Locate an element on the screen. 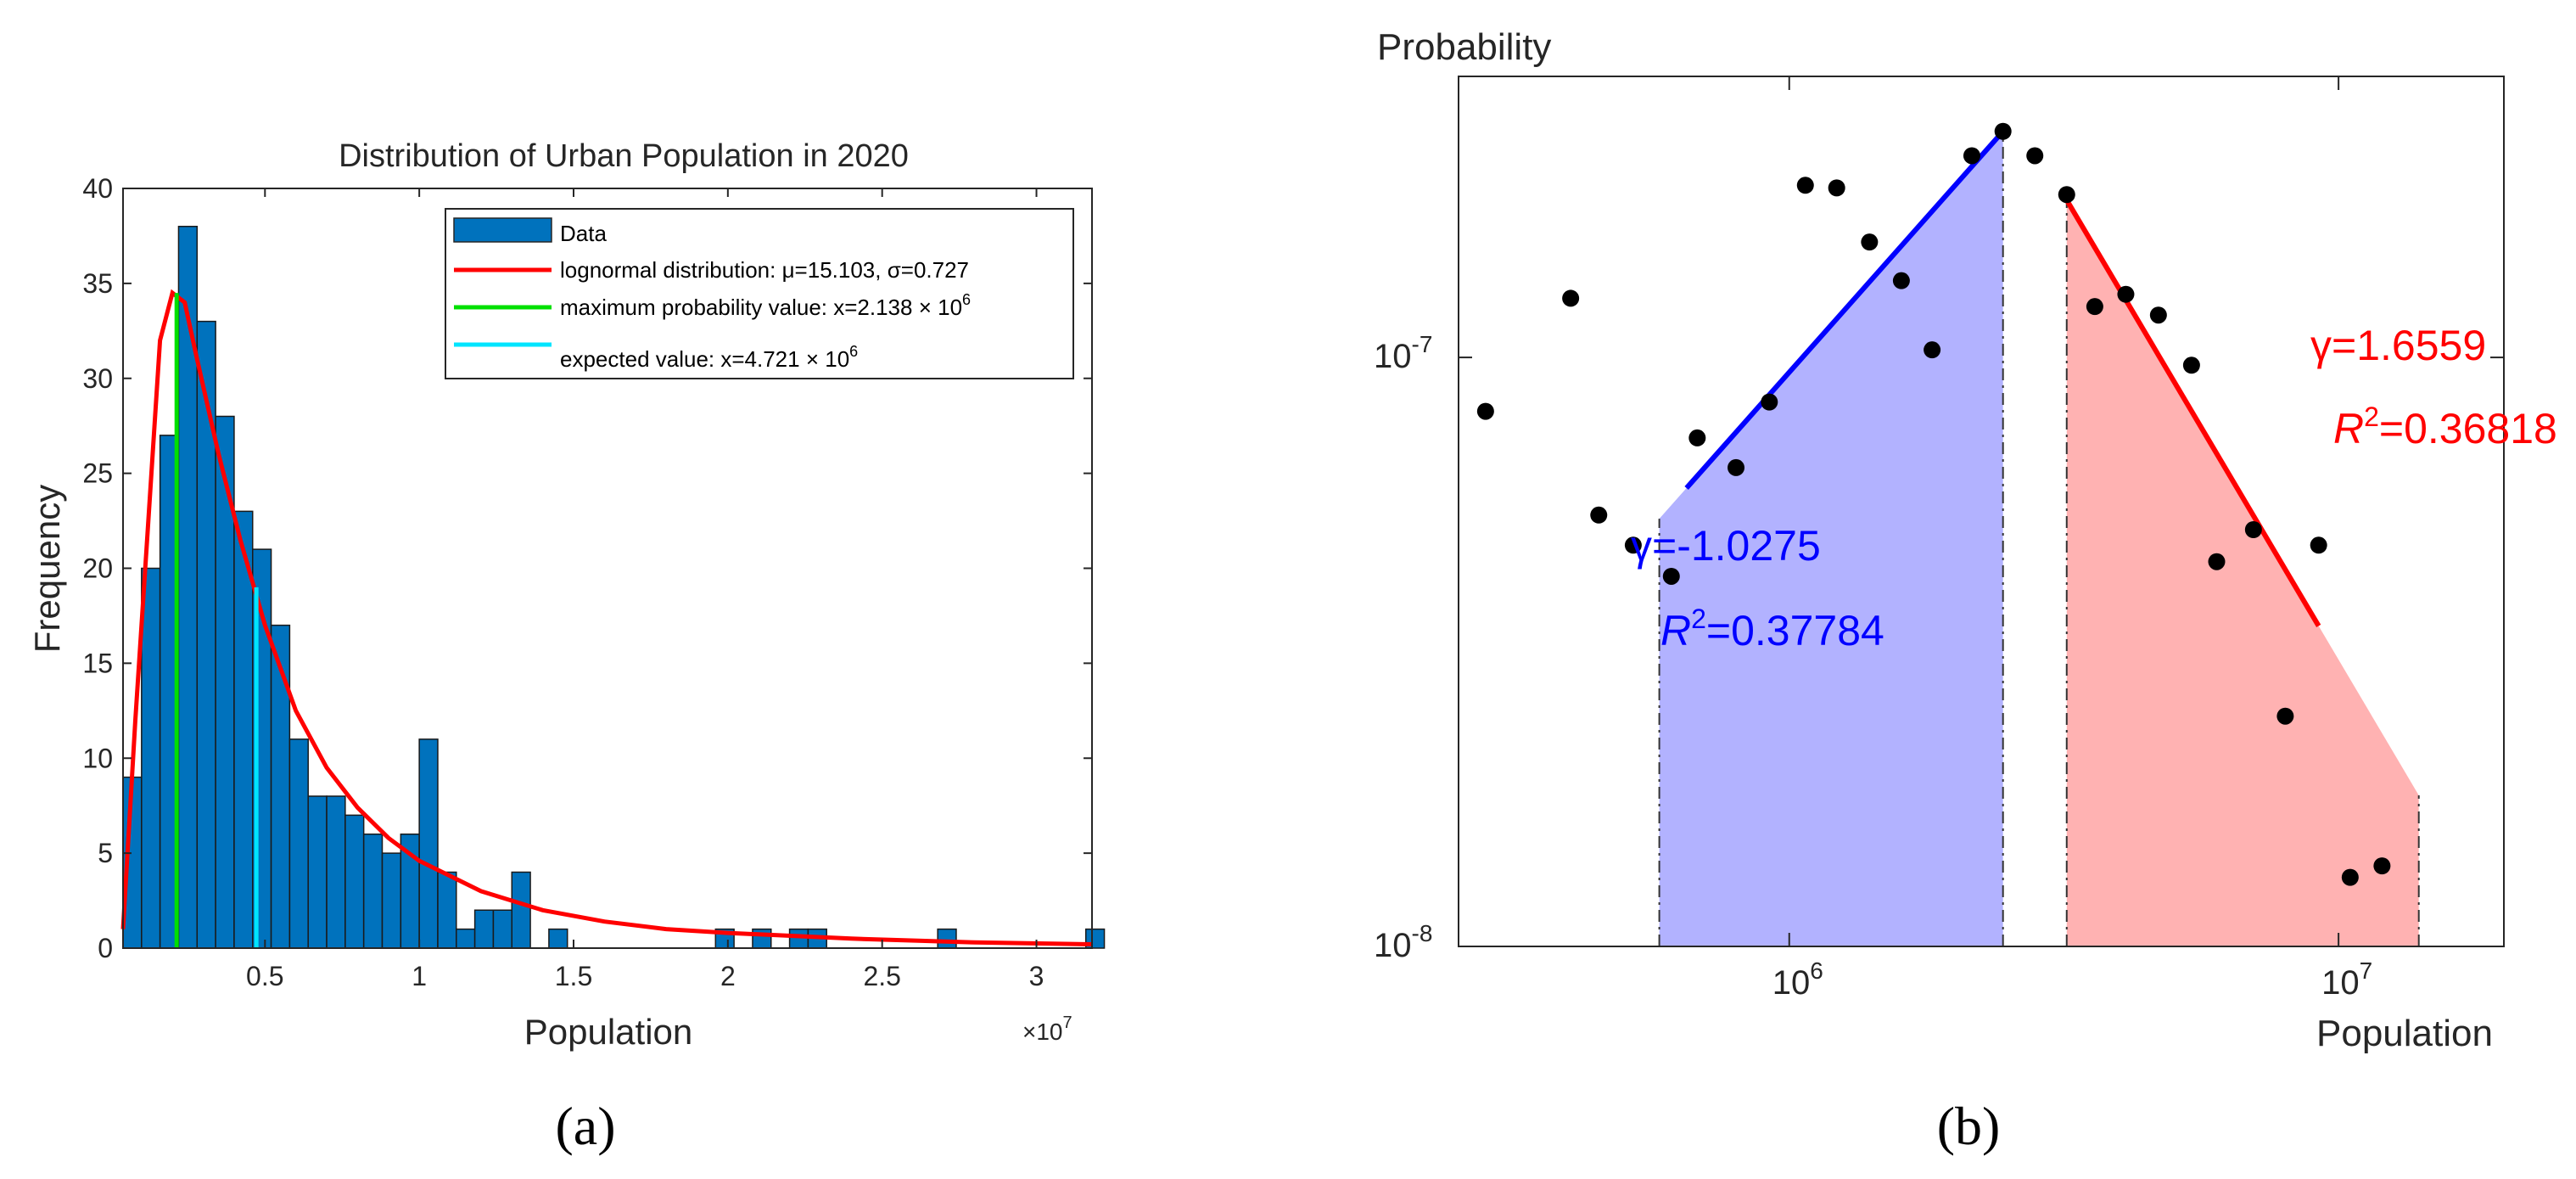 The image size is (2576, 1179). y-tick-label: 10⁻⁸ is located at coordinates (1403, 942).